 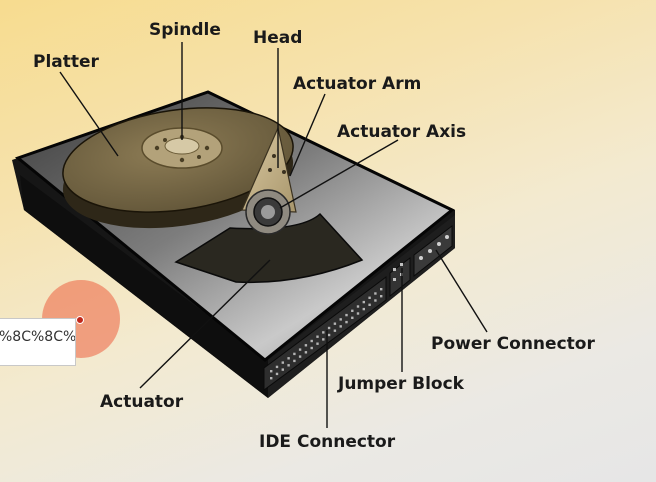 I want to click on label-spindle: Spindle, so click(x=185, y=30).